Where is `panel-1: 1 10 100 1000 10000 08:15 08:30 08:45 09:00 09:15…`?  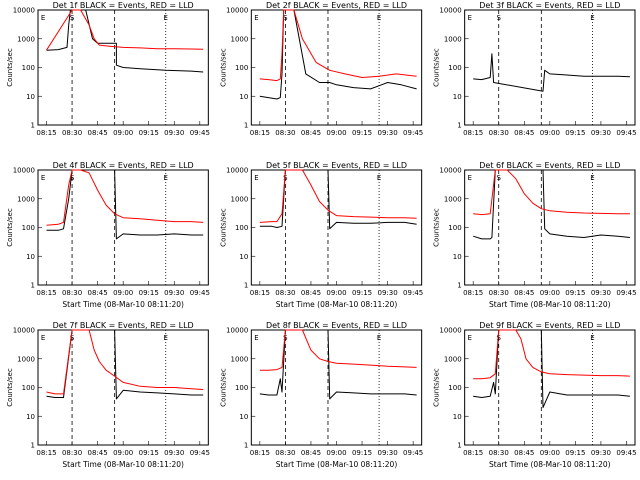
panel-1: 1 10 100 1000 10000 08:15 08:30 08:45 09:00 09:15… is located at coordinates (108, 69).